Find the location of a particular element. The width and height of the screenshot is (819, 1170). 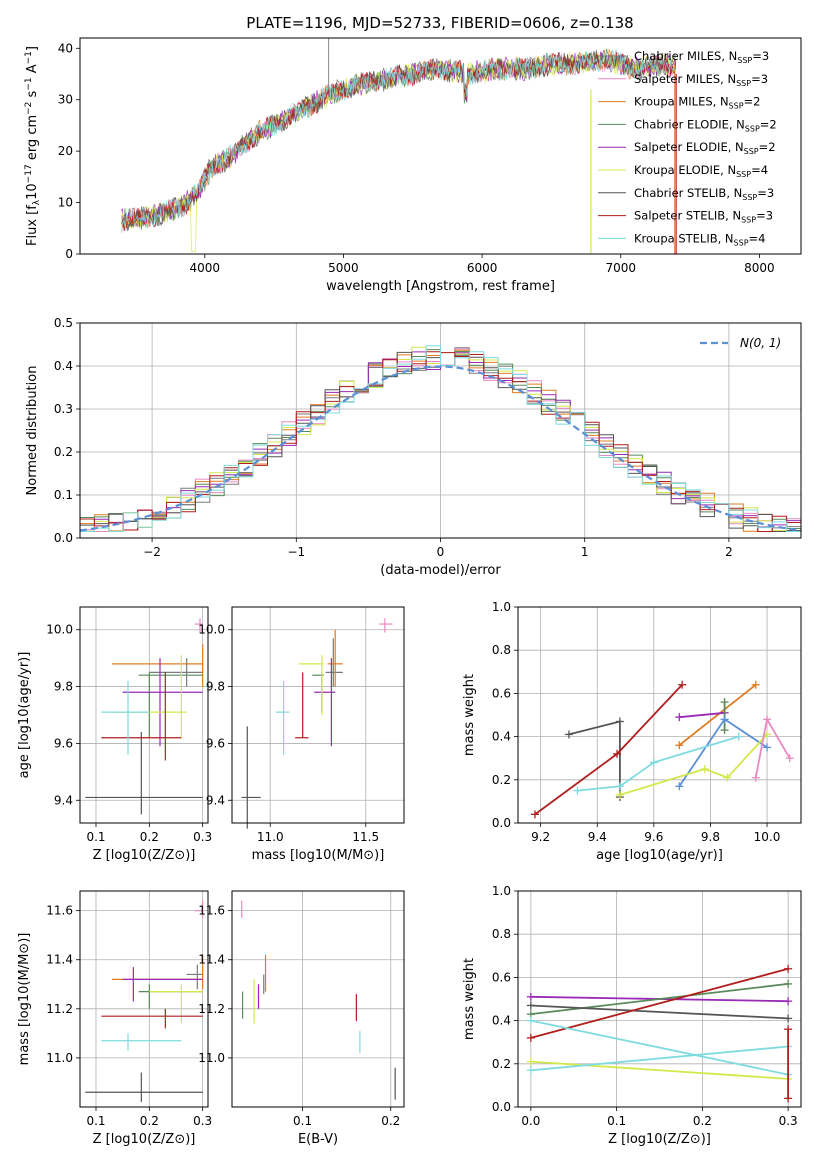

legend-entry: Chabrier MILES, NSSP=3 is located at coordinates (701, 57).